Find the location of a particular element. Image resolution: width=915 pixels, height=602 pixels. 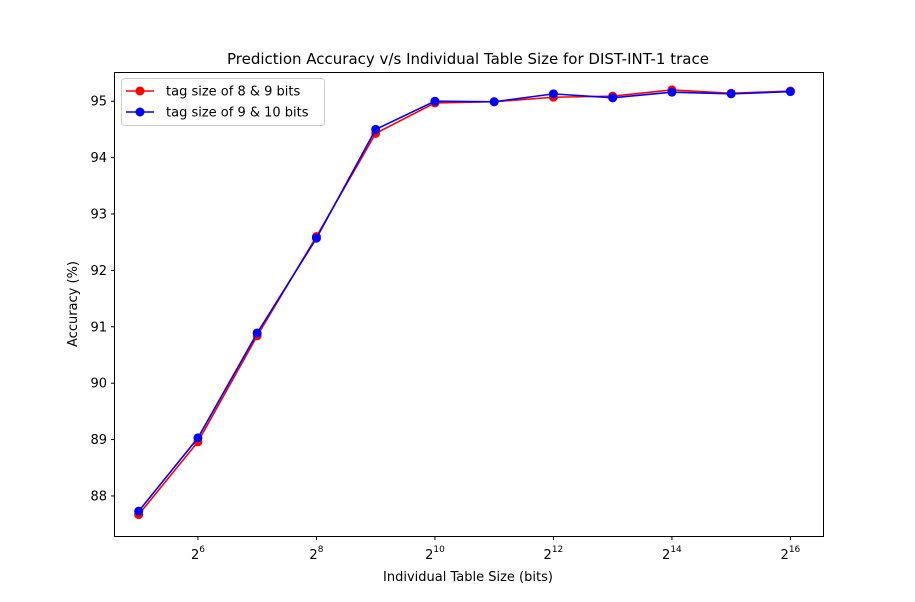

y-tick-label: 88 is located at coordinates (98, 496).